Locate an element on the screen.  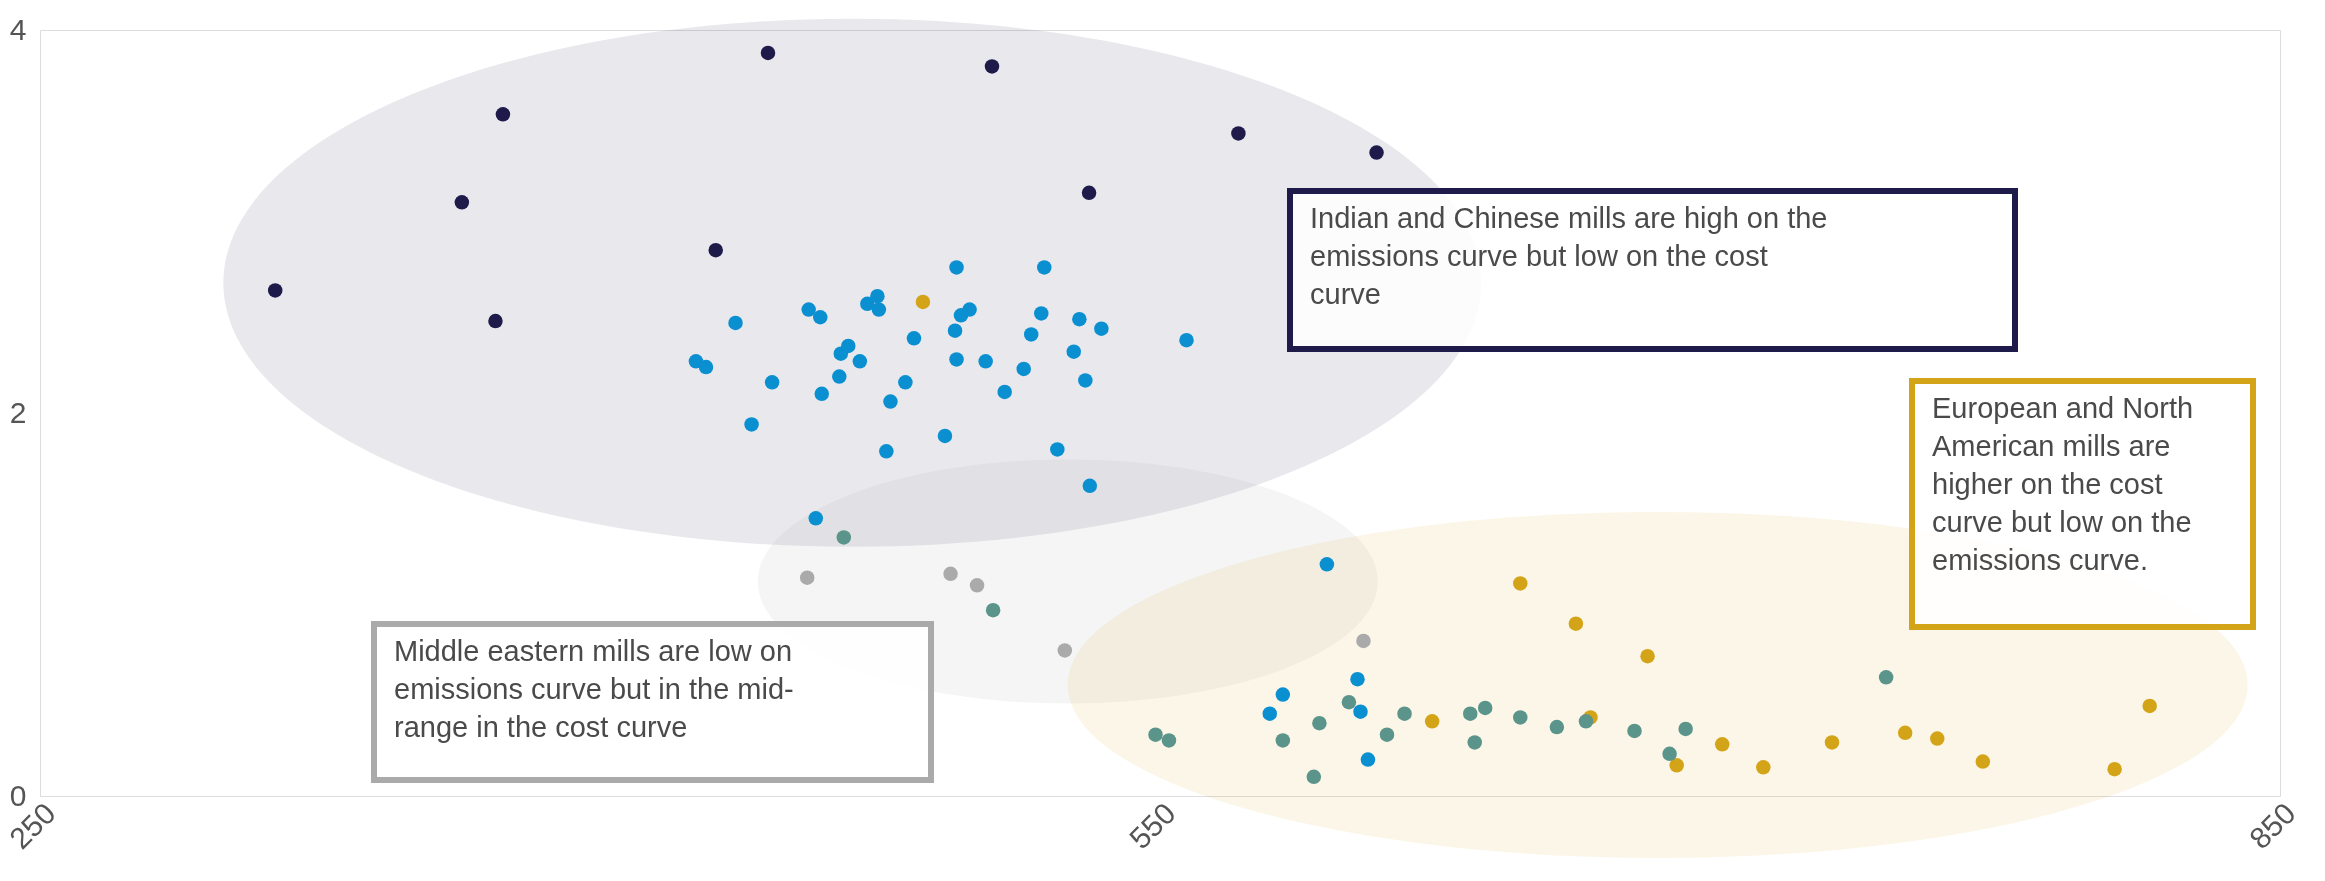
annotation: European and North American mills are higher on the cost curve but low on the emissions curve. is located at coordinates (2063, 484).